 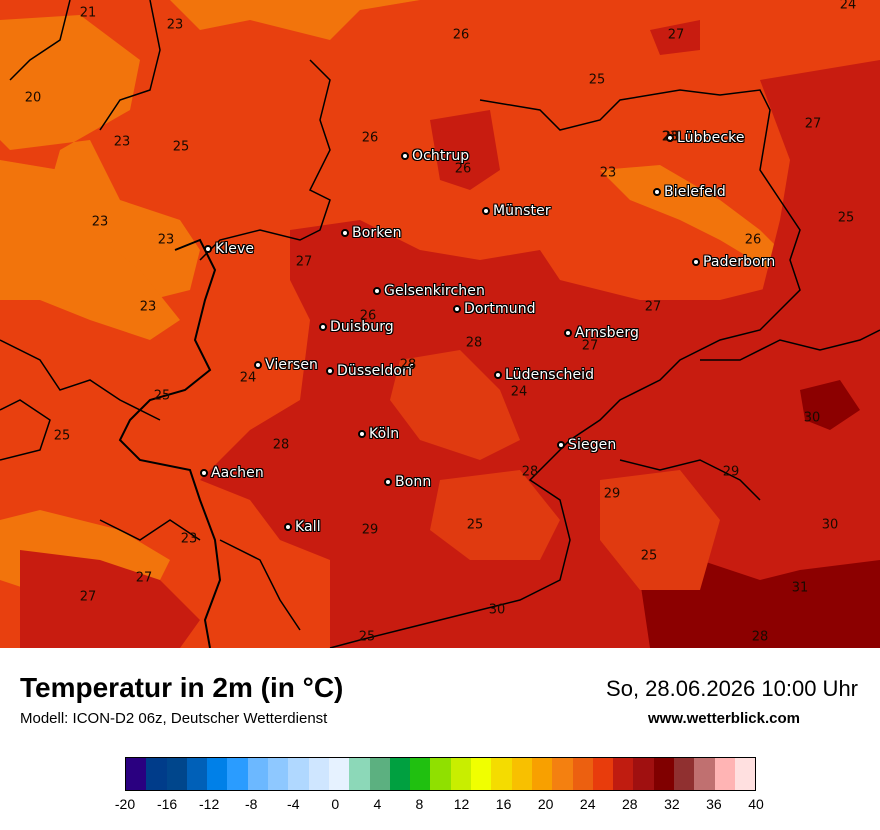 I want to click on city-label: Bielefeld, so click(x=695, y=192).